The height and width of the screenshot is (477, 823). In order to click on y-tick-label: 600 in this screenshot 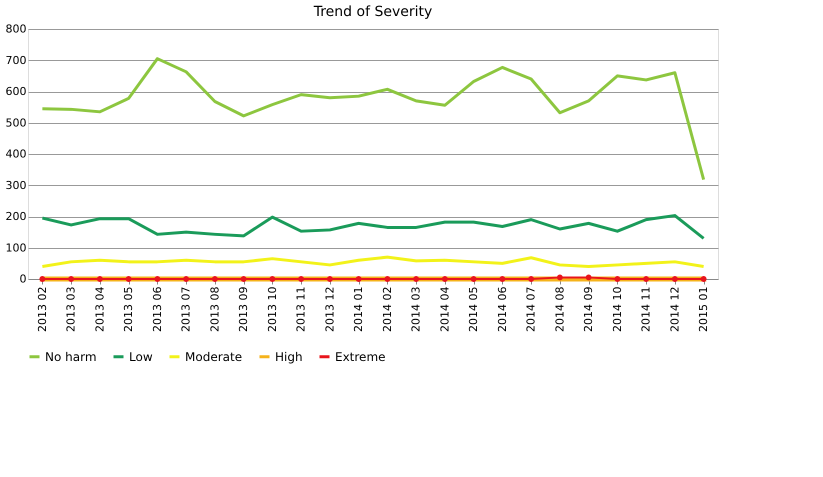, I will do `click(16, 91)`.